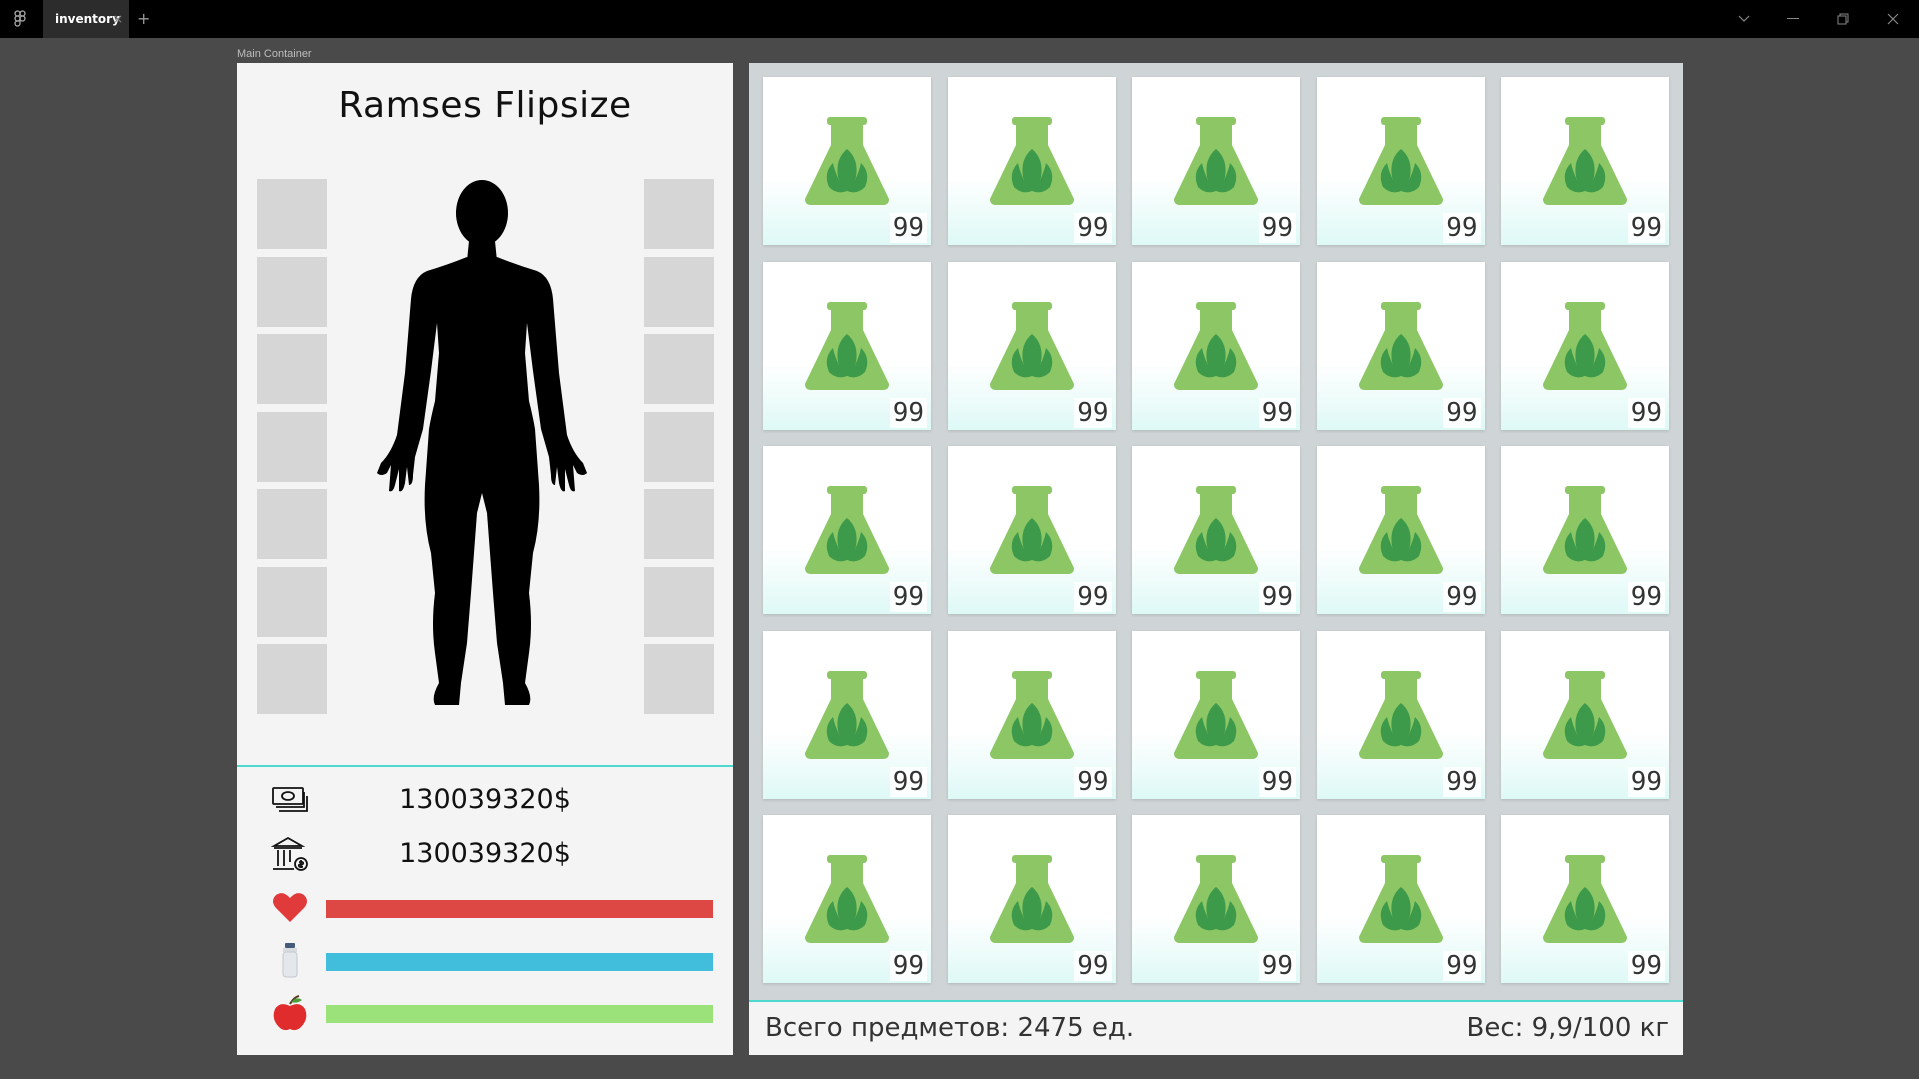 The image size is (1919, 1079). Describe the element at coordinates (950, 1028) in the screenshot. I see `total-items-label: Всего предметов: 2475 ед.` at that location.